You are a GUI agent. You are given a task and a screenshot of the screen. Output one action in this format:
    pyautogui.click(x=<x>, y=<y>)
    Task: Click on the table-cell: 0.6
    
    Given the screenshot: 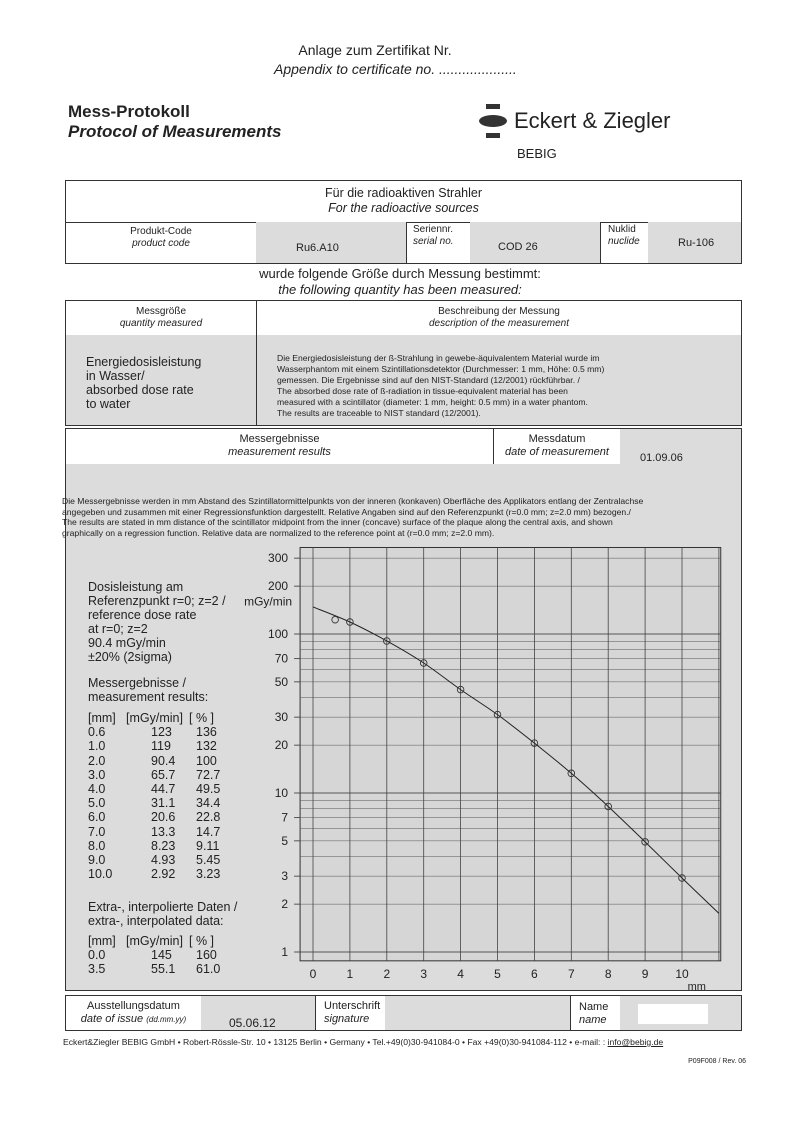 What is the action you would take?
    pyautogui.click(x=97, y=732)
    